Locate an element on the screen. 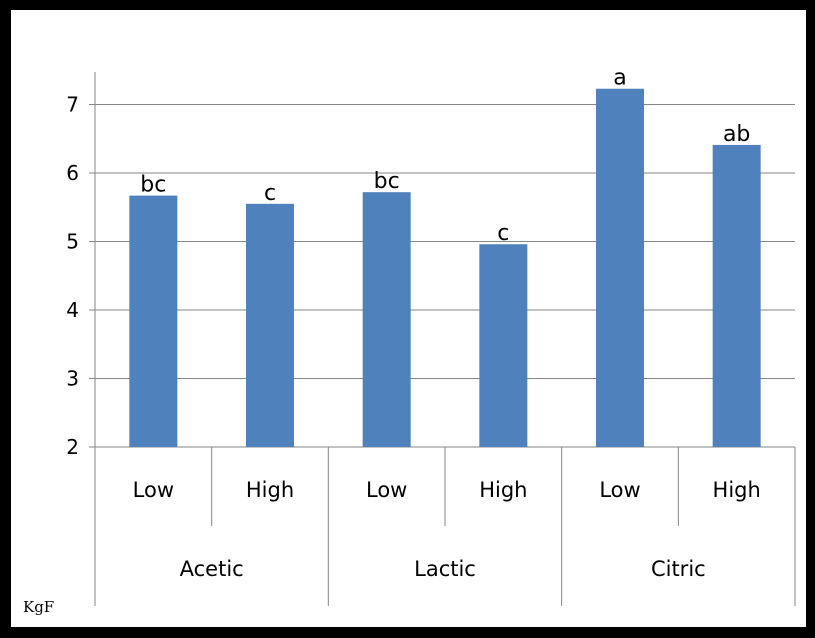 The image size is (815, 638). group-label: Lactic is located at coordinates (445, 569).